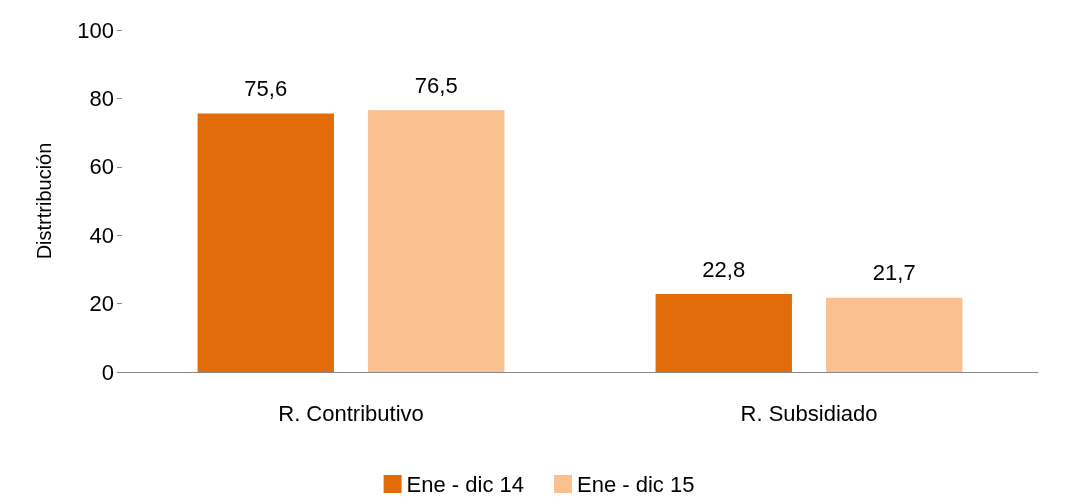 This screenshot has width=1078, height=500. I want to click on y-tick-label: 20, so click(101, 304).